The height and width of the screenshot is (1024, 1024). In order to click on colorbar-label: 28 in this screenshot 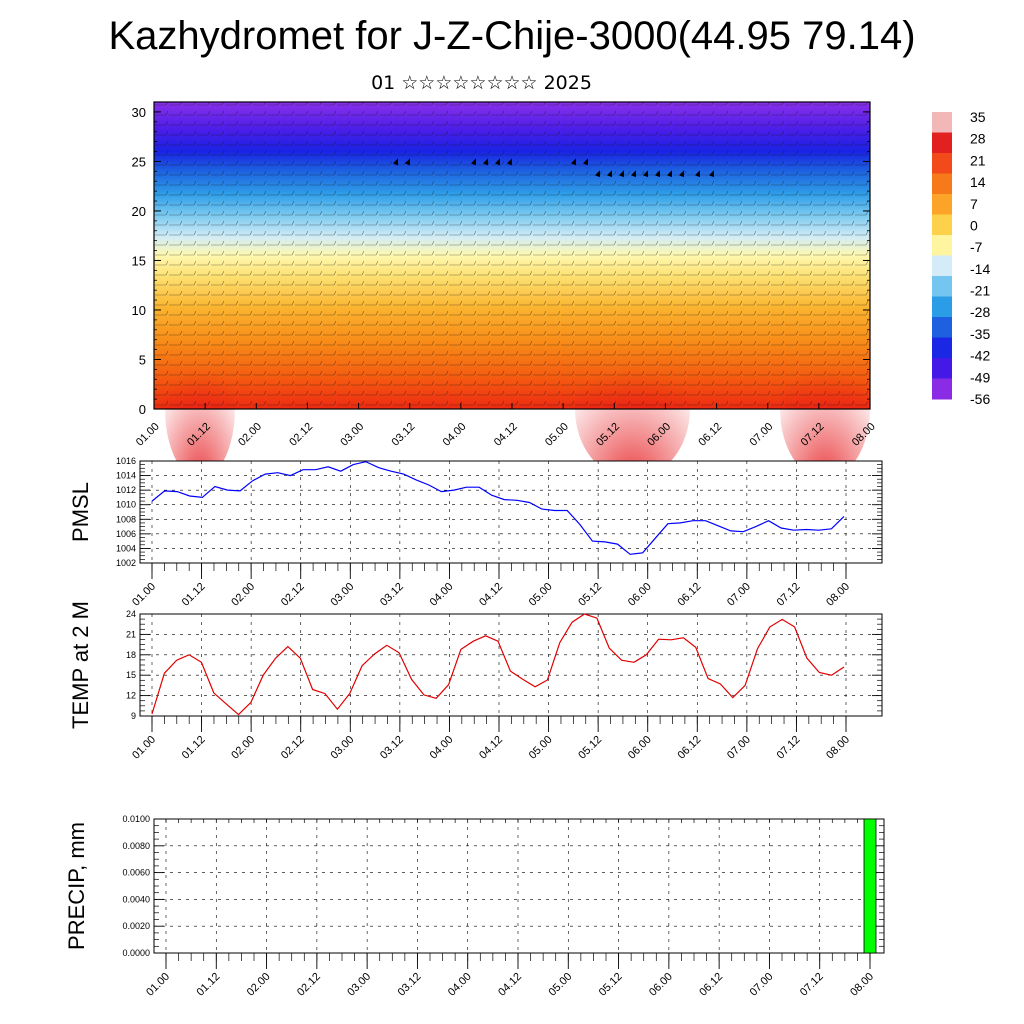, I will do `click(978, 139)`.